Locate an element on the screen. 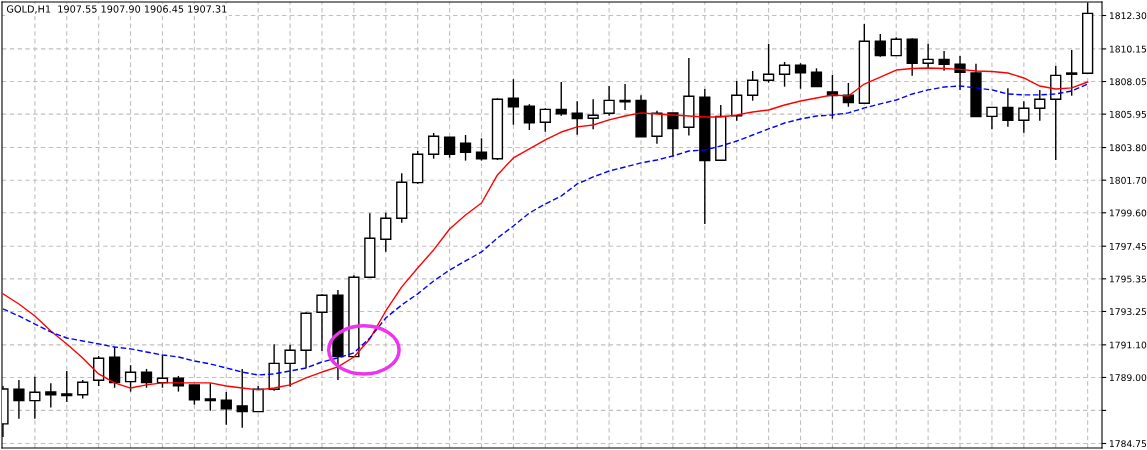  y-tick-label: 1799.60 is located at coordinates (1128, 213).